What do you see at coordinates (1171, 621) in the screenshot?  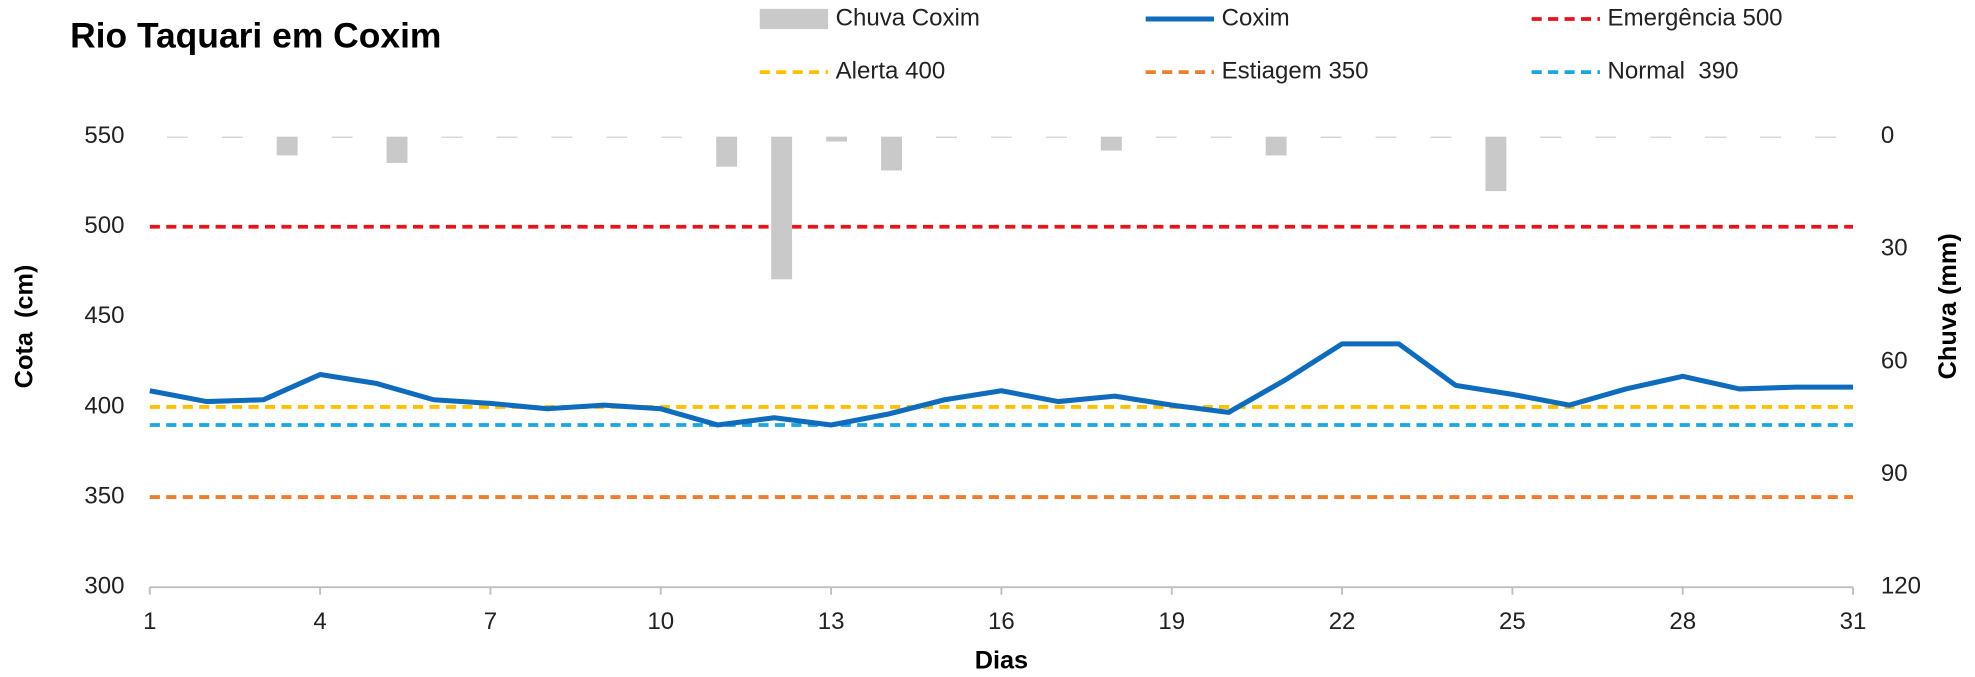 I see `x-tick-label: 19` at bounding box center [1171, 621].